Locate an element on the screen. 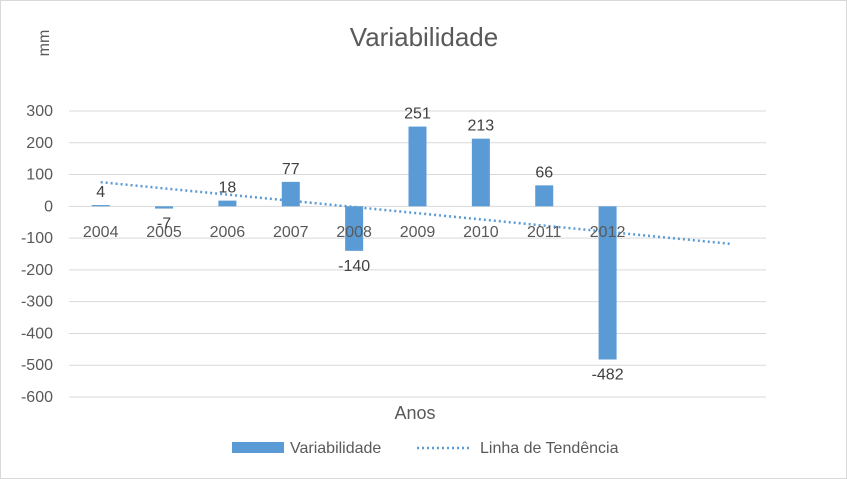 The height and width of the screenshot is (479, 847). x-axis-label: Anos is located at coordinates (414, 413).